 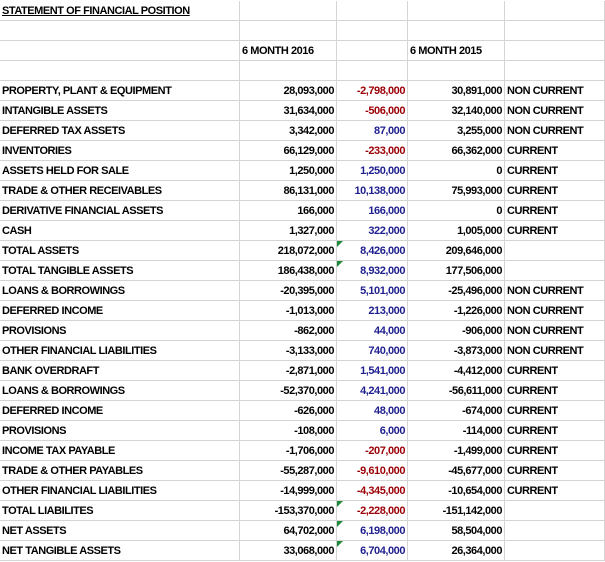 What do you see at coordinates (456, 511) in the screenshot?
I see `value-cell: -151,142,000` at bounding box center [456, 511].